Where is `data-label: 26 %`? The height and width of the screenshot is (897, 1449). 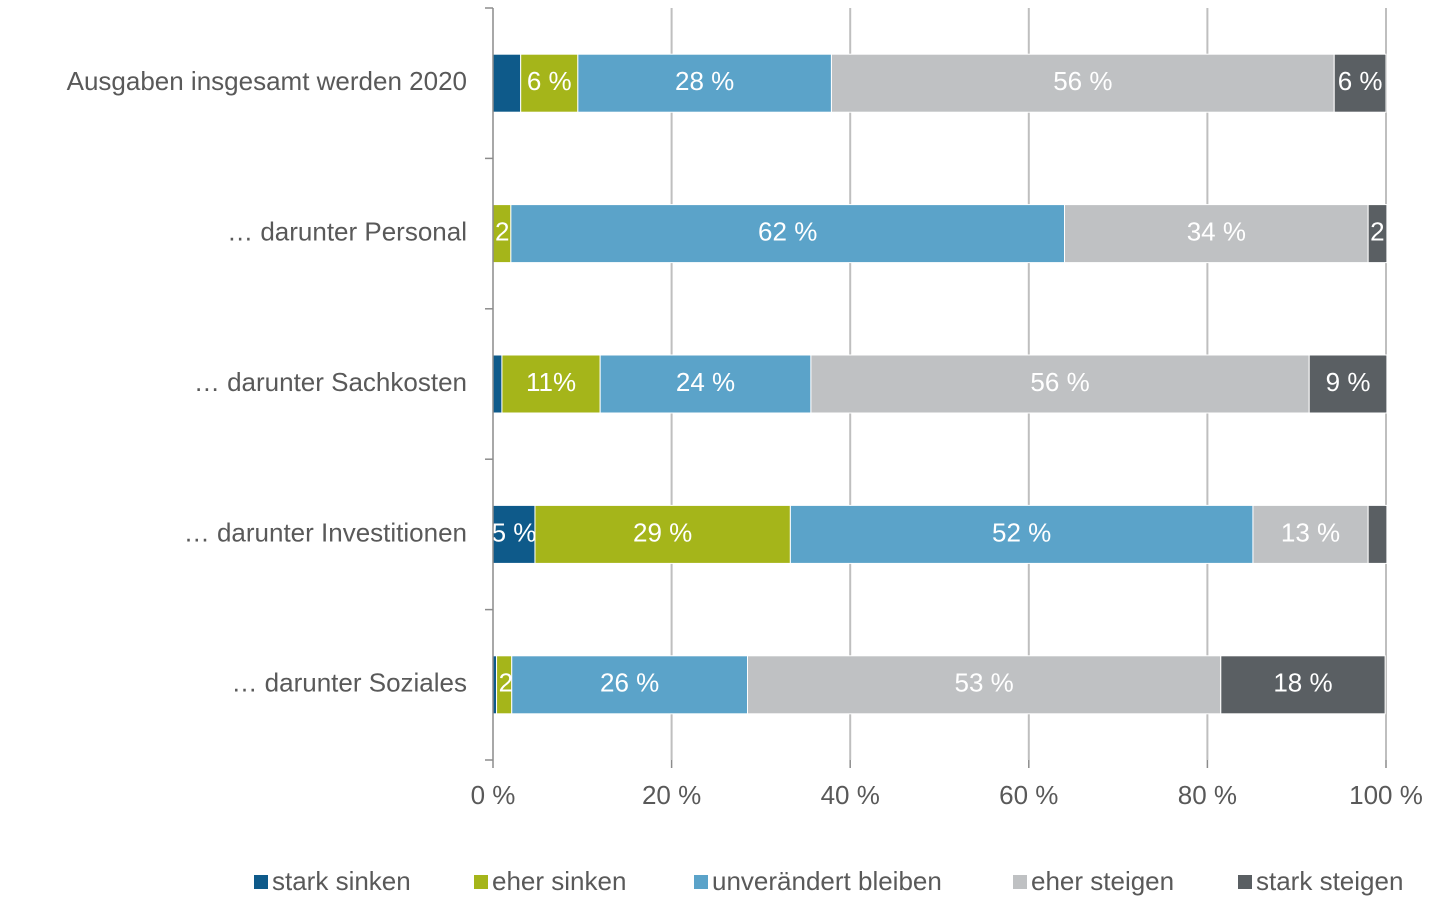 data-label: 26 % is located at coordinates (629, 683).